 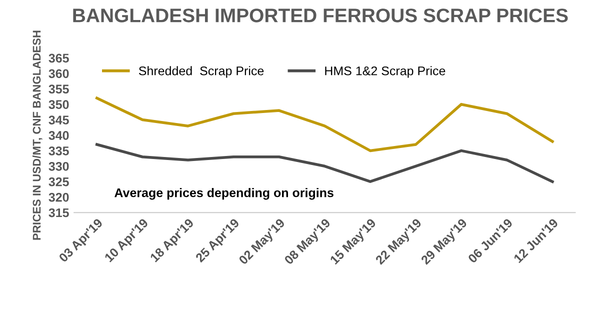 I want to click on y-tick-label: 345, so click(x=58, y=120).